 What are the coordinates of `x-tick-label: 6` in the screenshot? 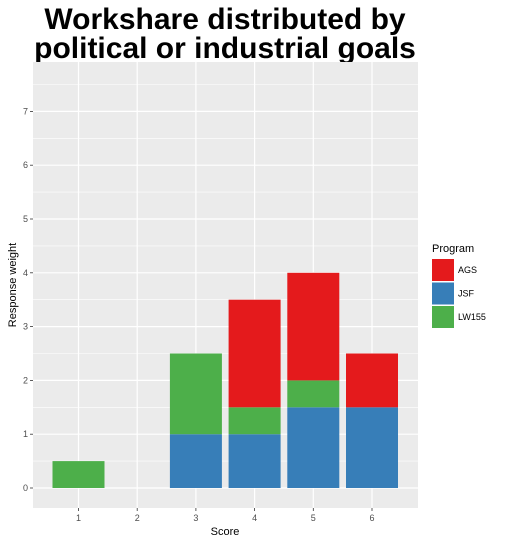 It's located at (371, 518).